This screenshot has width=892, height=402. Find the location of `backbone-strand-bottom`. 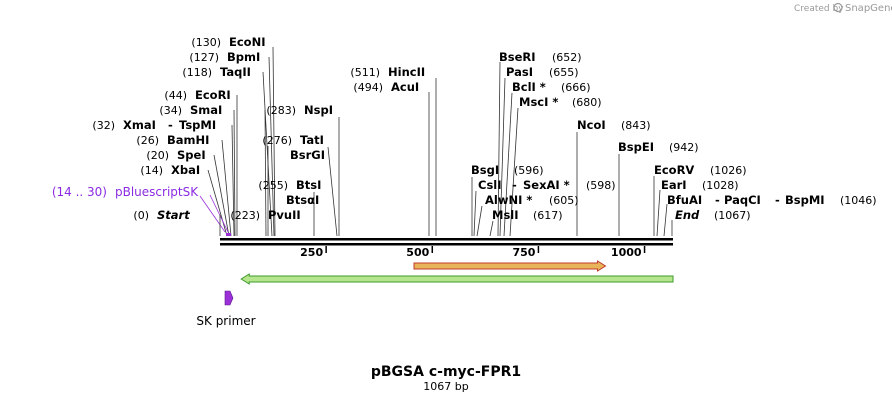

backbone-strand-bottom is located at coordinates (446, 244).